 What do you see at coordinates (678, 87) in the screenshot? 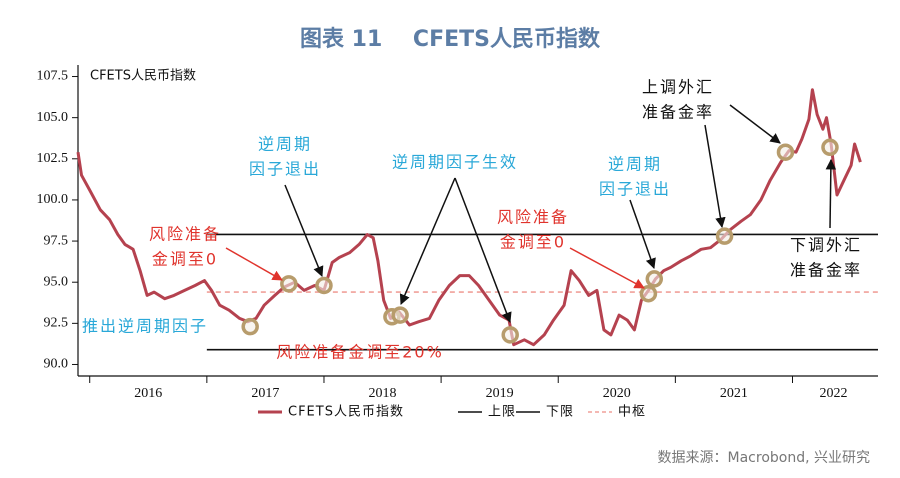
I see `annotation-text: 上调外汇` at bounding box center [678, 87].